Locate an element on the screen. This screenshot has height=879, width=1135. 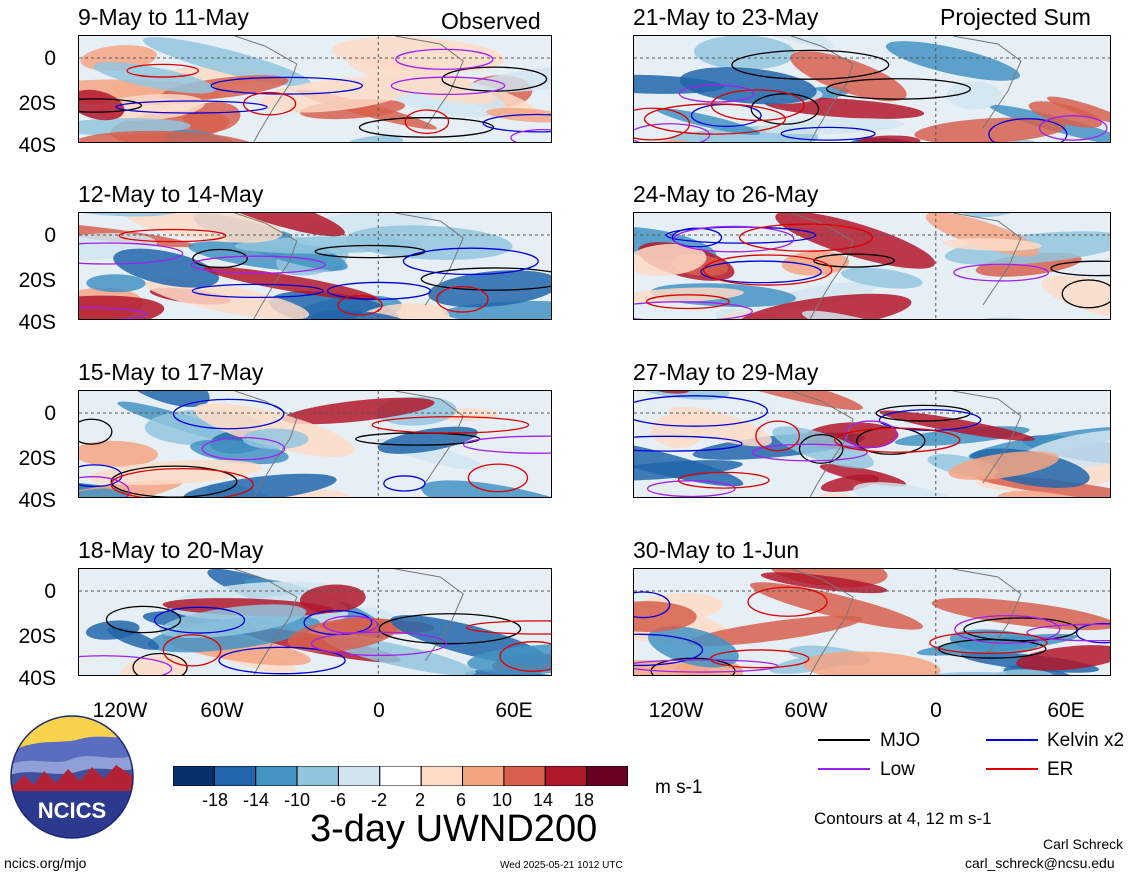
legend-label-mjo: MJO is located at coordinates (900, 740).